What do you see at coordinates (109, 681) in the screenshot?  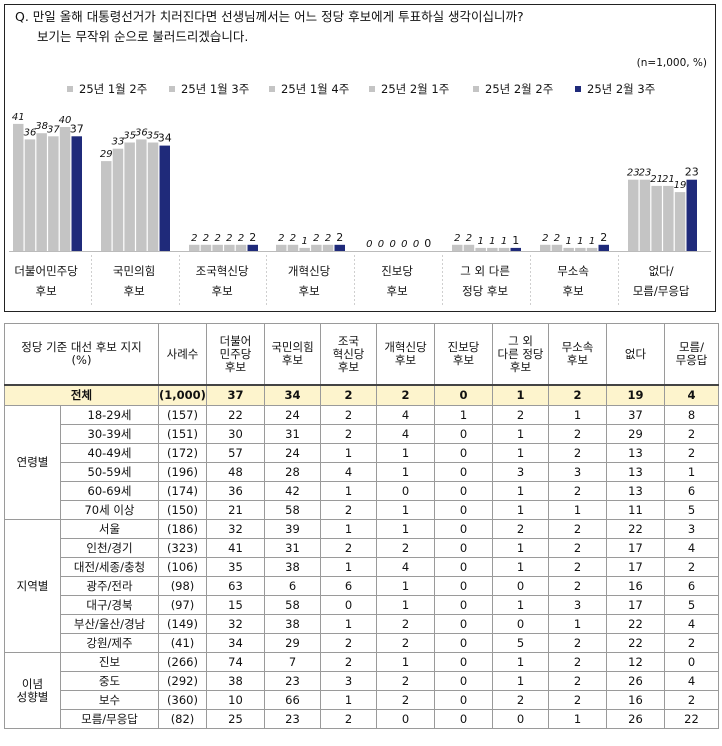 I see `row-label: 중도` at bounding box center [109, 681].